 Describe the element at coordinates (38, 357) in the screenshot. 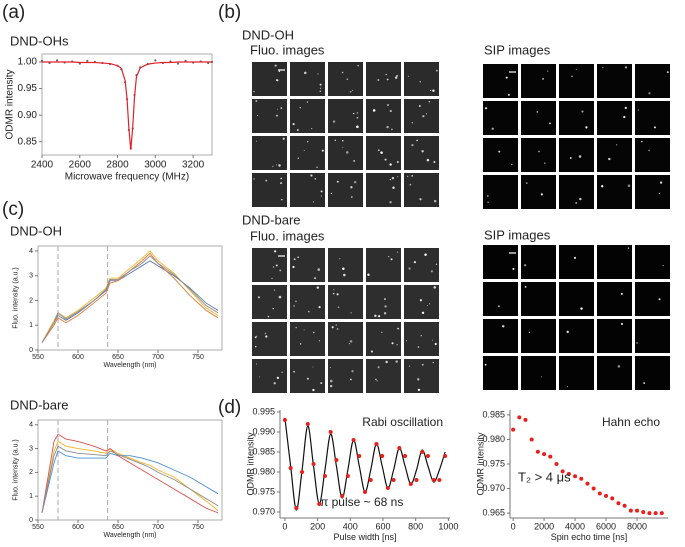

I see `x-tick-label: 550` at that location.